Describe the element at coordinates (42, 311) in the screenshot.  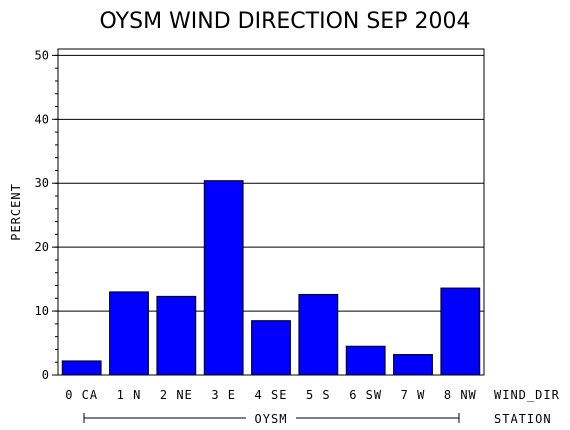
I see `y-tick-label: 10` at that location.